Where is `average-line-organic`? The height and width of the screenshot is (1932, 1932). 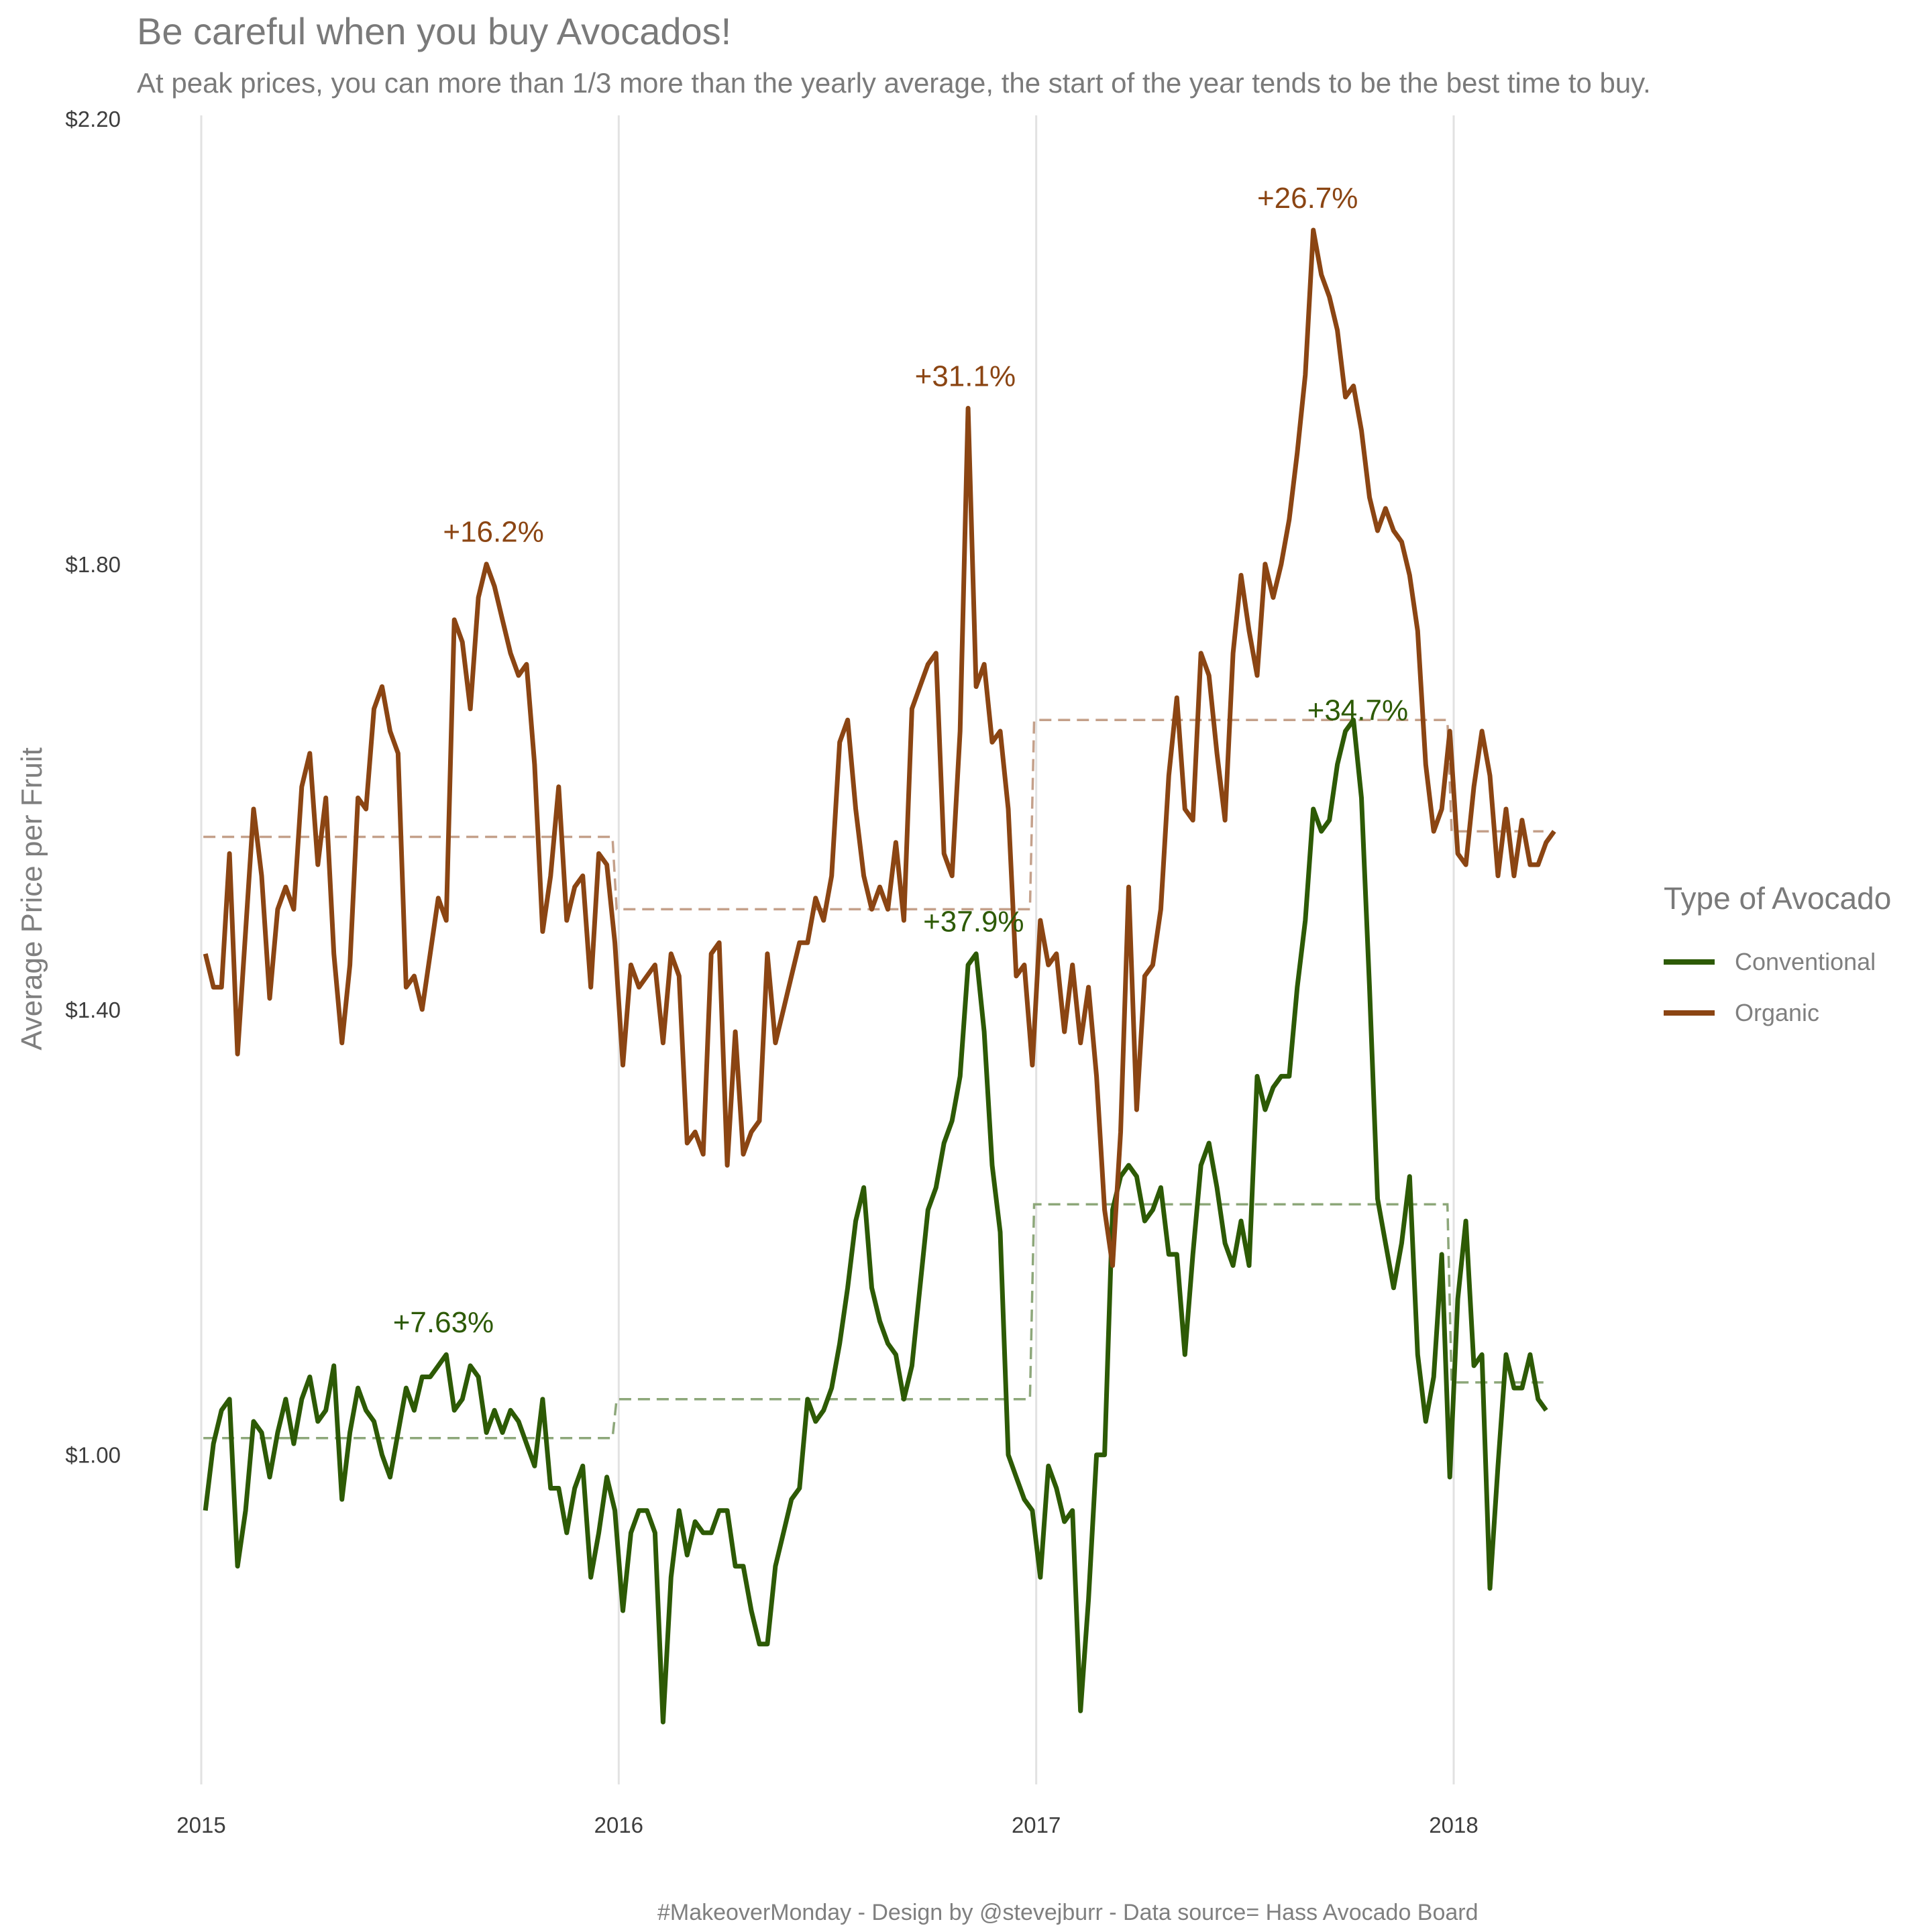 average-line-organic is located at coordinates (873, 814).